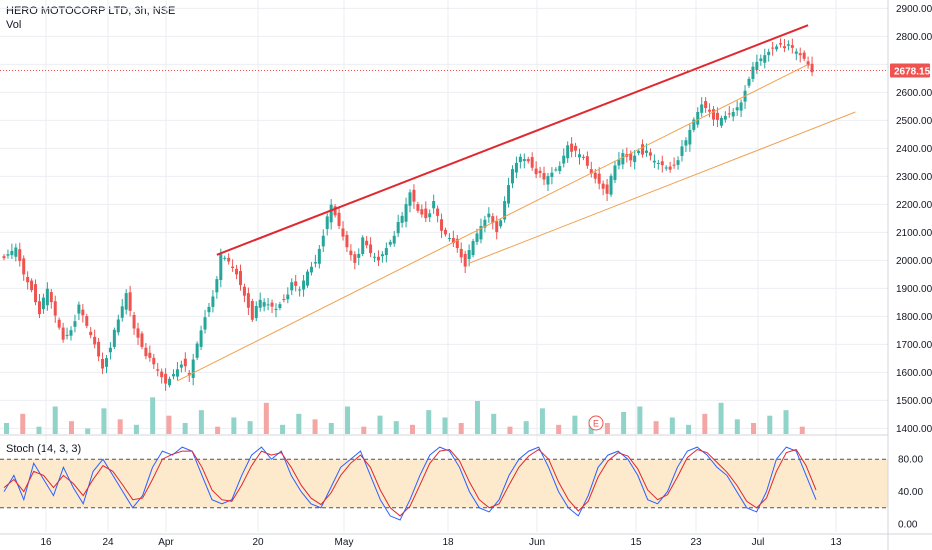  What do you see at coordinates (914, 121) in the screenshot?
I see `price-axis-tick: 2500.00` at bounding box center [914, 121].